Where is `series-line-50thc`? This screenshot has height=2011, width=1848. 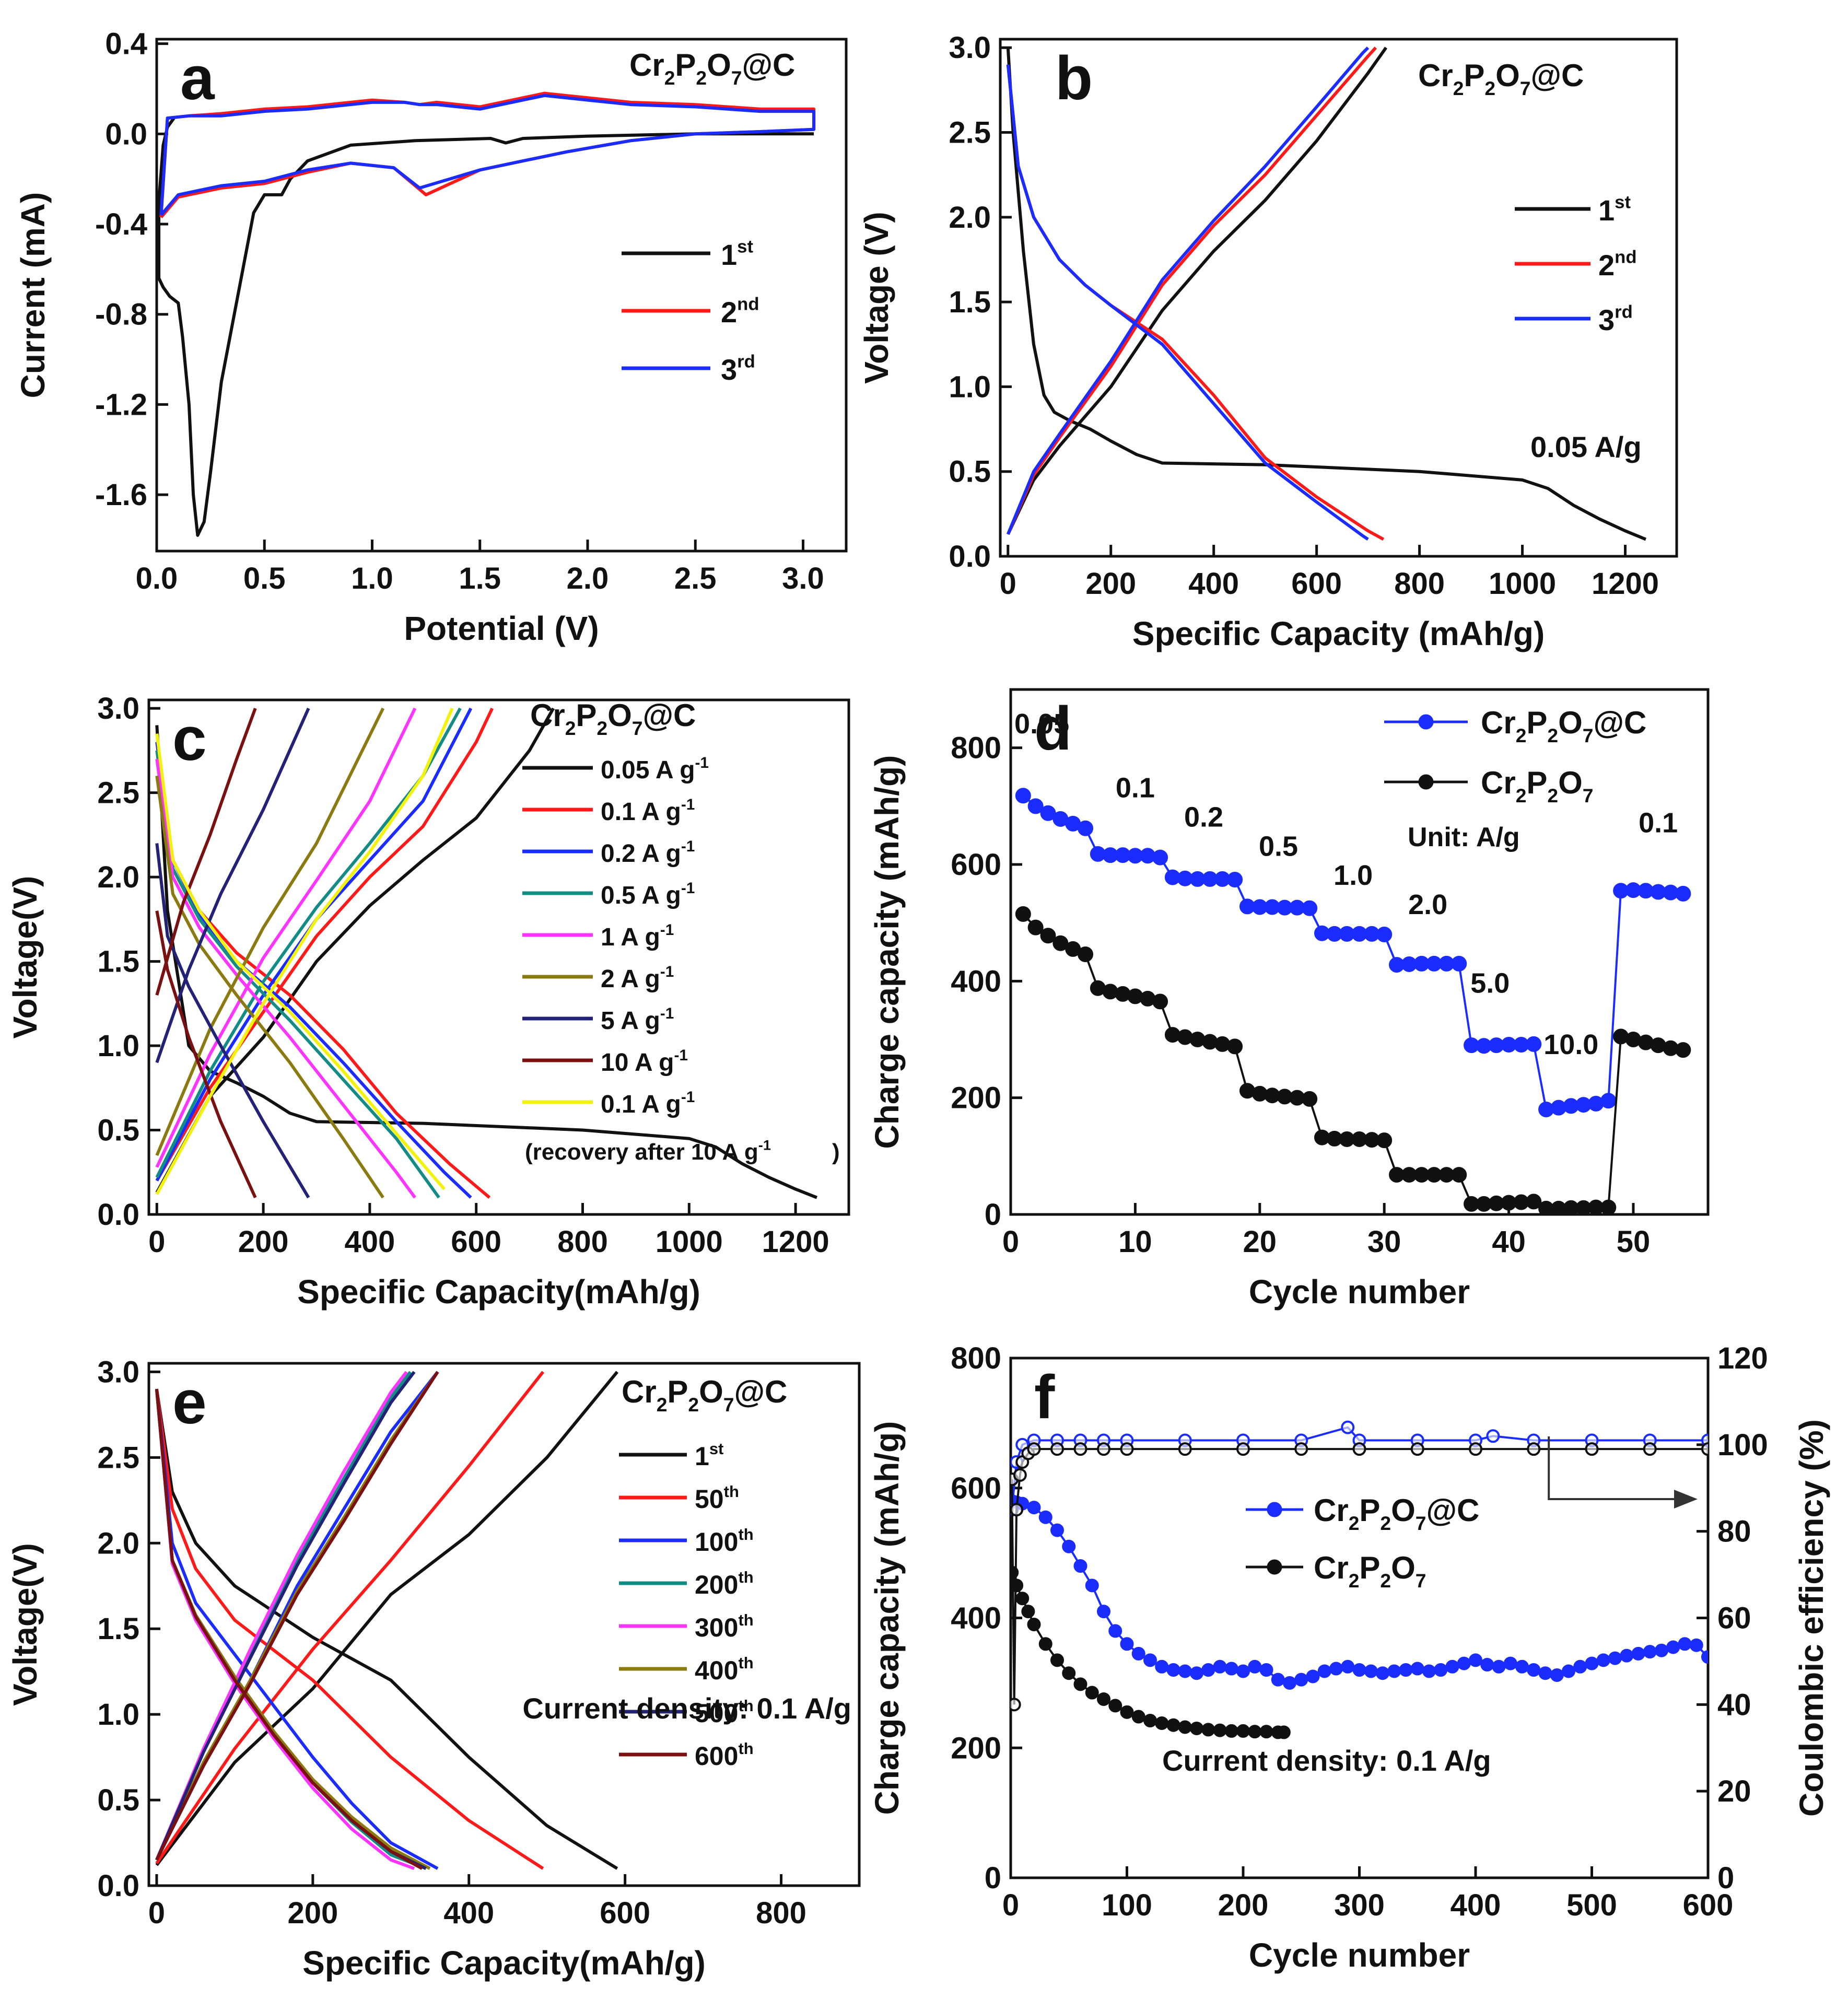
series-line-50thc is located at coordinates (350, 1618).